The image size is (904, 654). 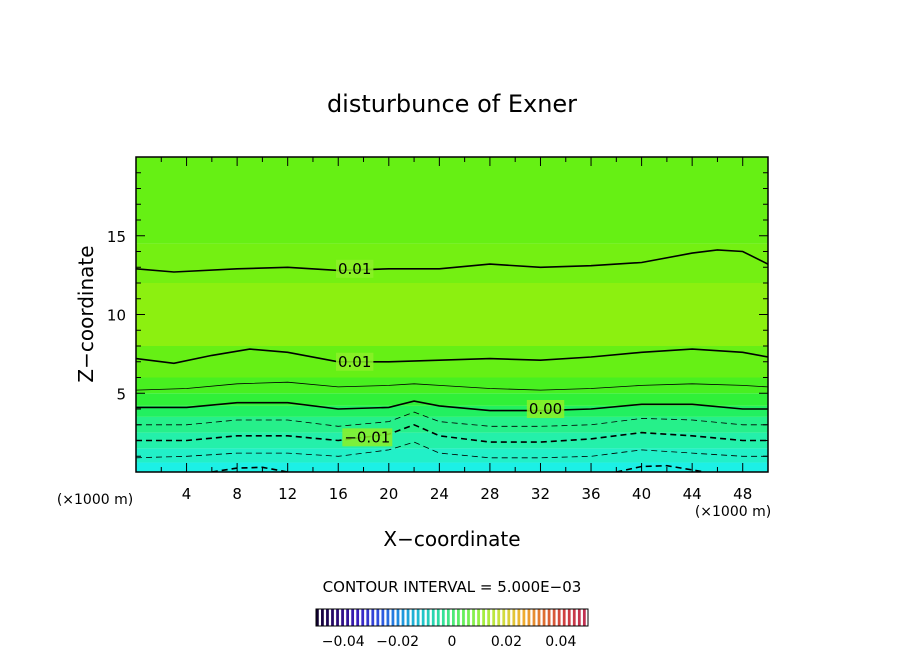 What do you see at coordinates (397, 642) in the screenshot?
I see `colorbar-tick-label: −0.02` at bounding box center [397, 642].